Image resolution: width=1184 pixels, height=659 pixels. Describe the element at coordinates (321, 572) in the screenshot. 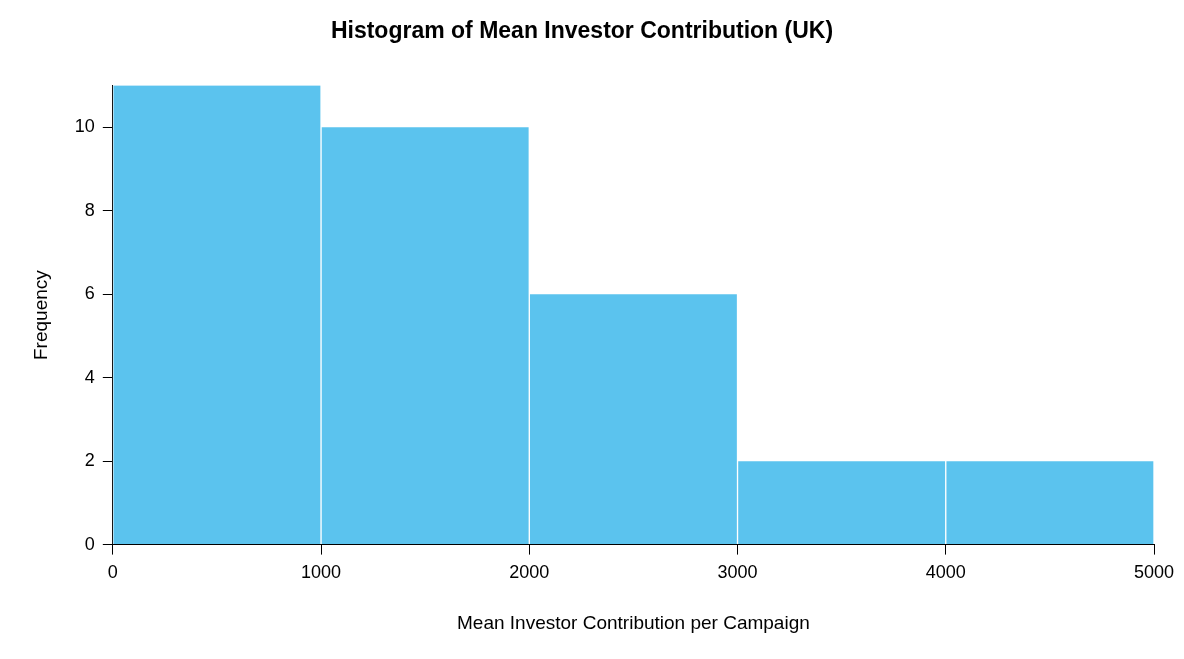

I see `x-tick-label: 1000` at that location.